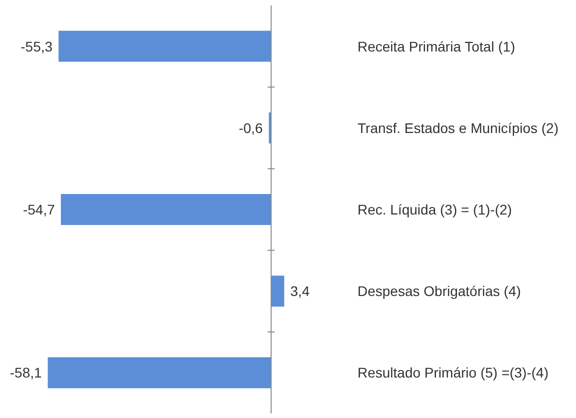 This screenshot has height=418, width=576. What do you see at coordinates (458, 128) in the screenshot?
I see `y-tick-label: Transf. Estados e Municípios (2)` at bounding box center [458, 128].